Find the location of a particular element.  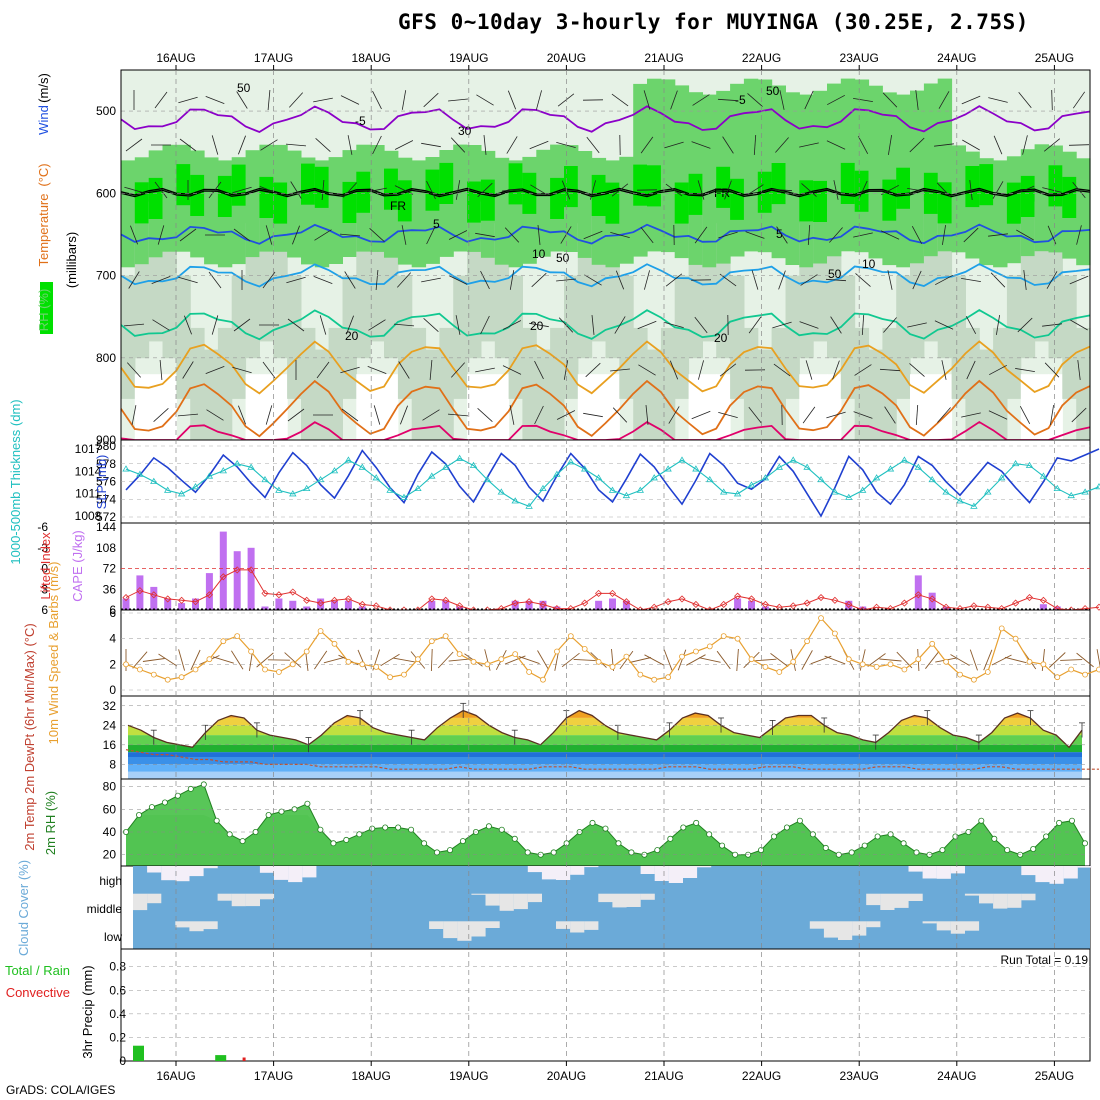

top-date-label: 16AUG is located at coordinates (175, 58).